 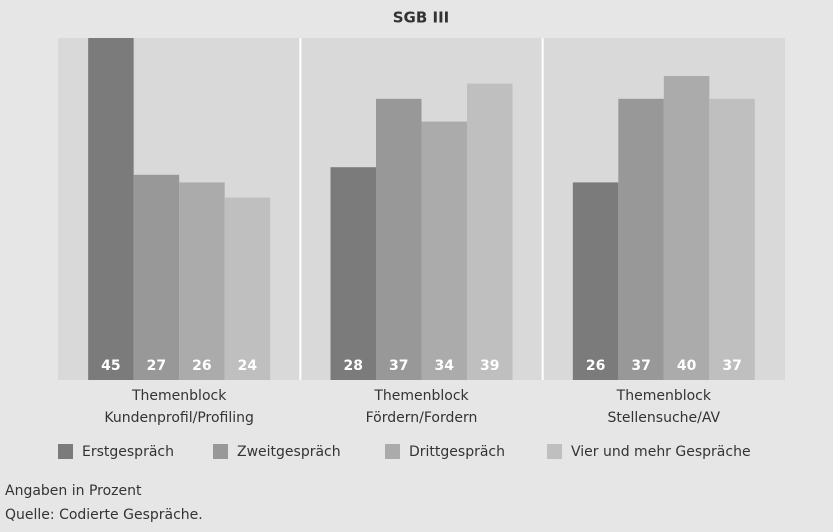 I want to click on note: Quelle: Codierte Gespräche., so click(x=104, y=515).